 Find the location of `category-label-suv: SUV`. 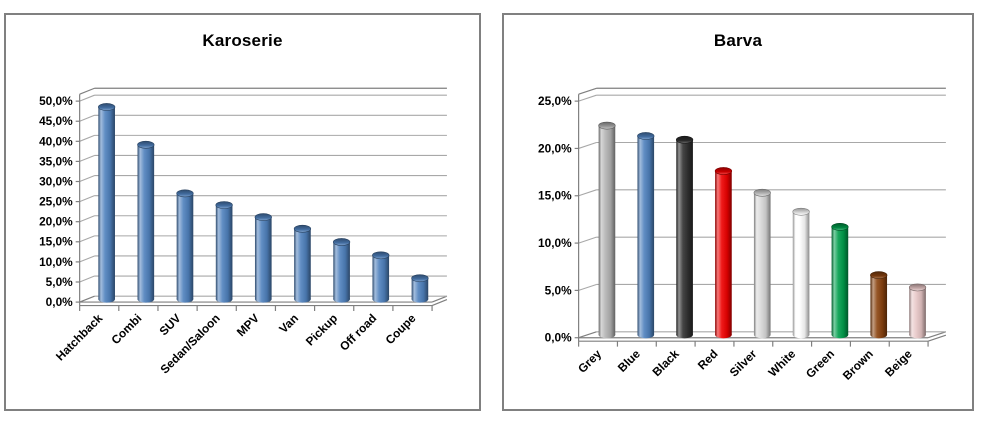

category-label-suv: SUV is located at coordinates (169, 324).